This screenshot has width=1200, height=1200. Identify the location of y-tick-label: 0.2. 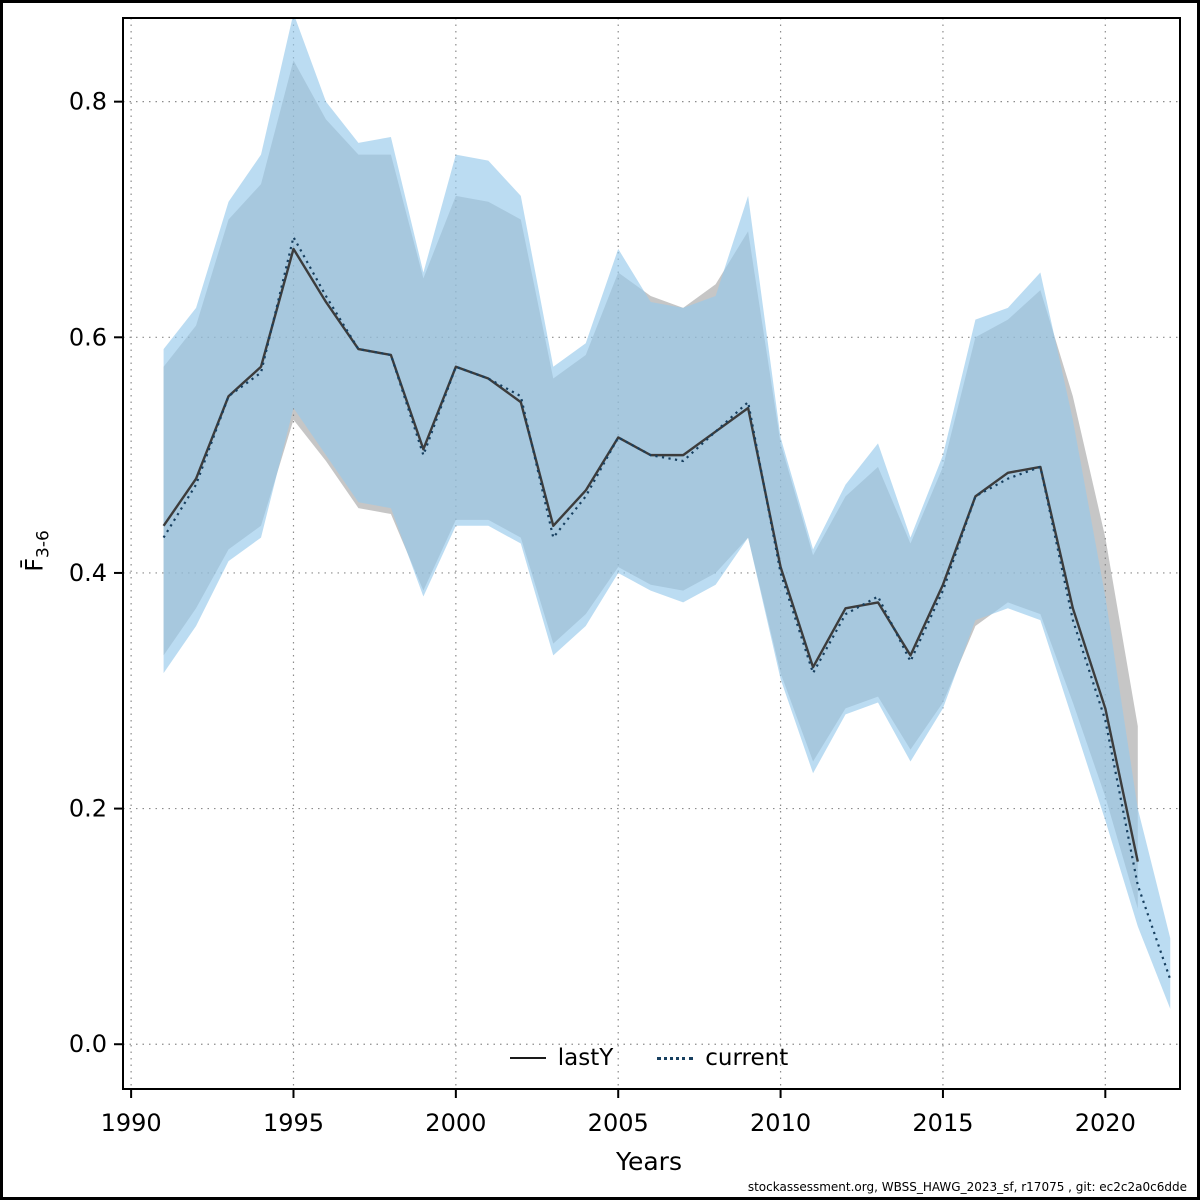
(88, 809).